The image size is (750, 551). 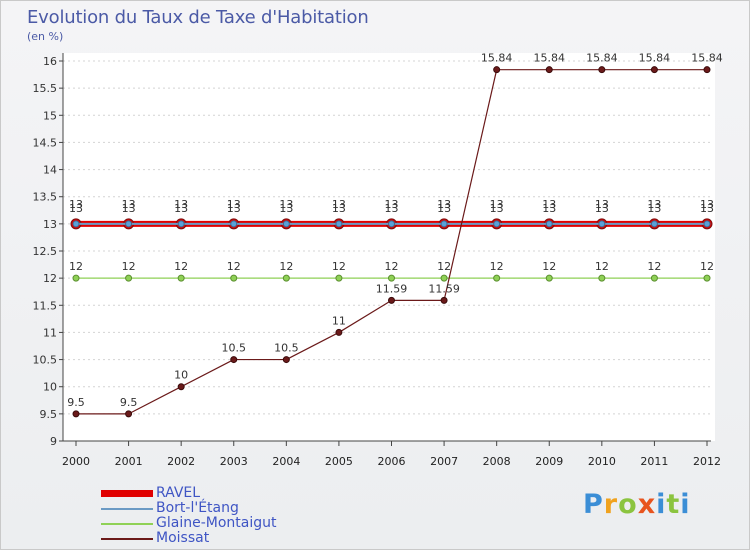 What do you see at coordinates (198, 17) in the screenshot?
I see `chart-title: Evolution du Taux de Taxe d'Habitation` at bounding box center [198, 17].